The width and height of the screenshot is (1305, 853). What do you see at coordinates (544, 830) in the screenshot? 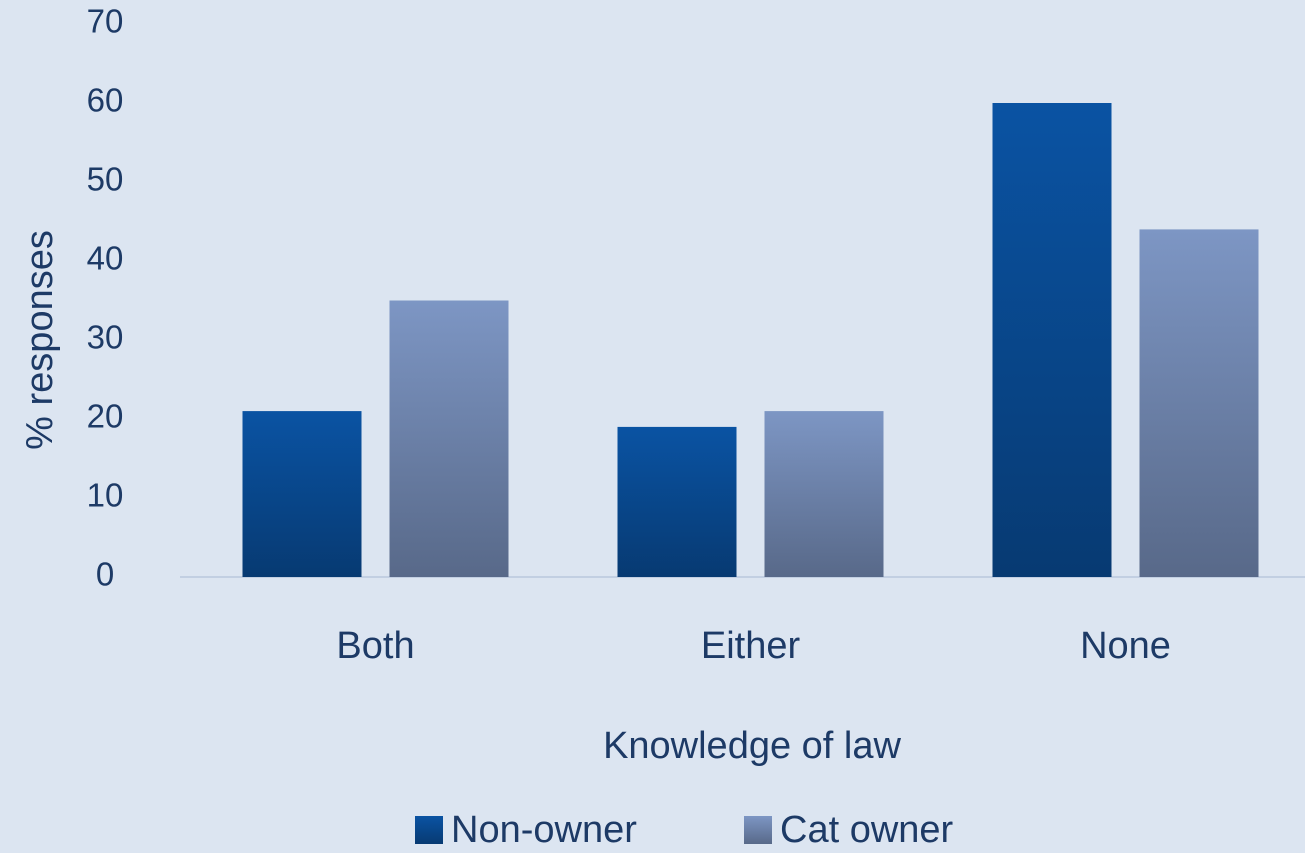
I see `legend-label: Non-owner` at bounding box center [544, 830].